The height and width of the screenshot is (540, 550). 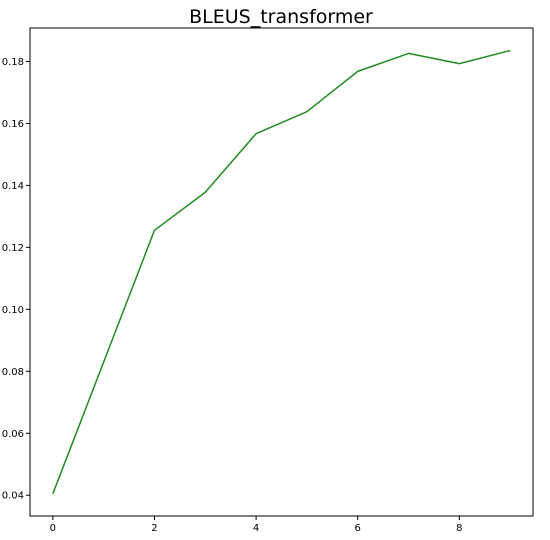 What do you see at coordinates (13, 62) in the screenshot?
I see `y-tick-label: 0.18` at bounding box center [13, 62].